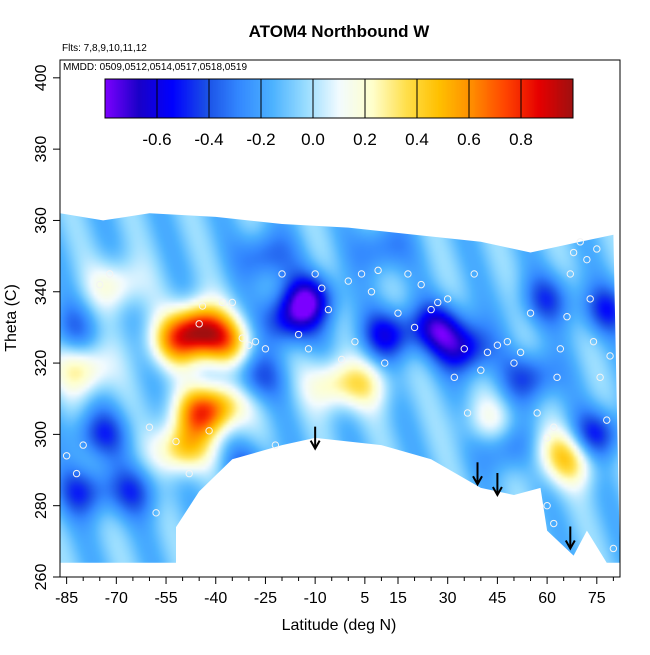  I want to click on chart-title: ATOM4 Northbound W, so click(340, 31).